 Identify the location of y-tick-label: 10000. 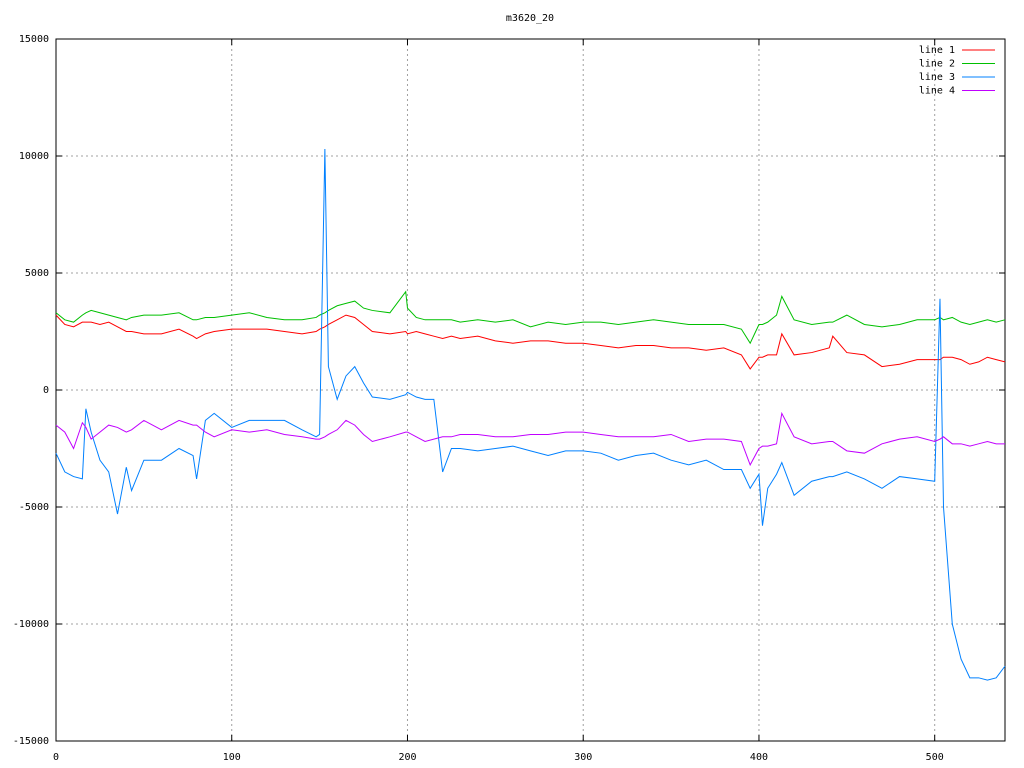
(34, 156).